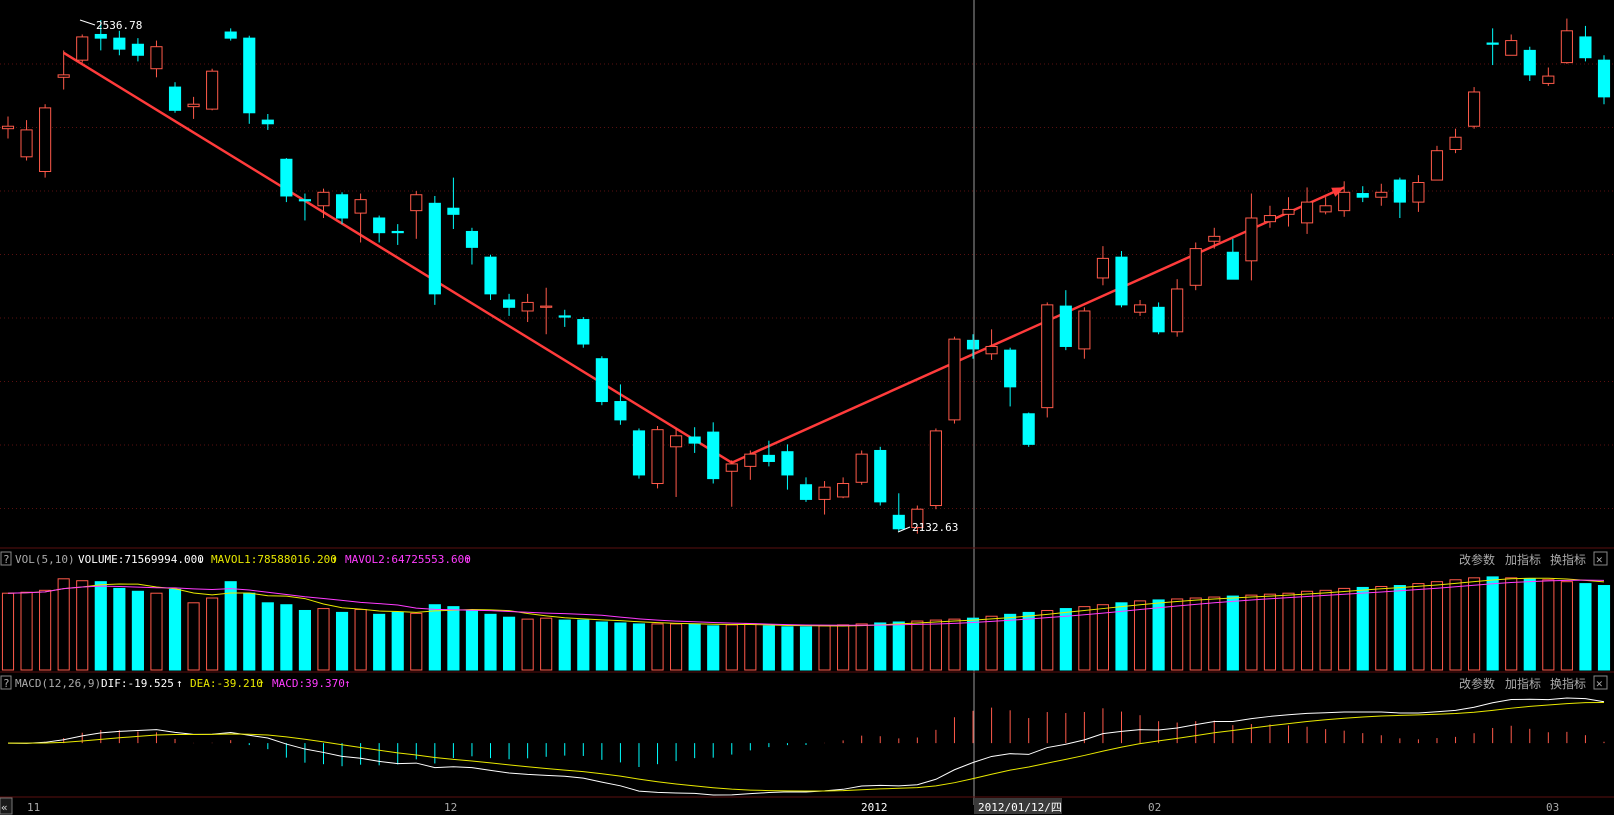 This screenshot has height=815, width=1614. Describe the element at coordinates (806, 602) in the screenshot. I see `vol-ma1-line` at that location.